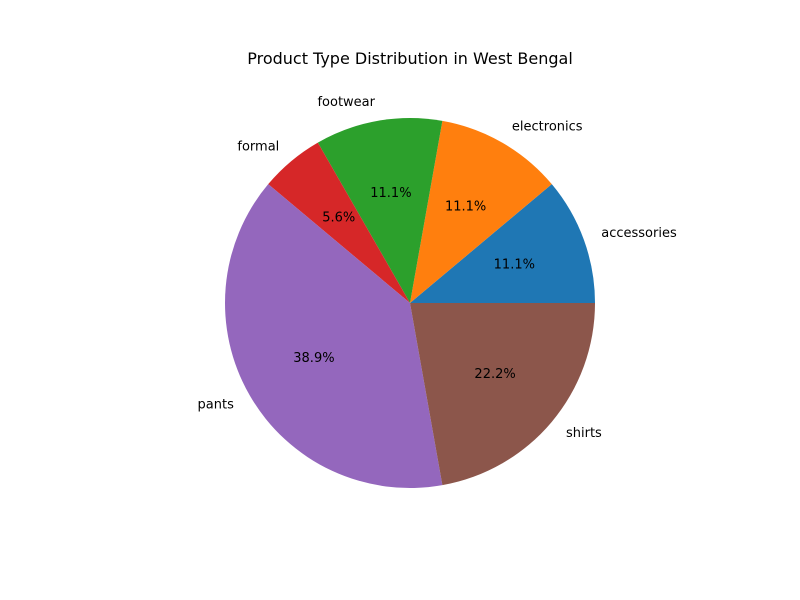 The height and width of the screenshot is (600, 800). I want to click on slice-percent-shirts: 22.2%, so click(494, 374).